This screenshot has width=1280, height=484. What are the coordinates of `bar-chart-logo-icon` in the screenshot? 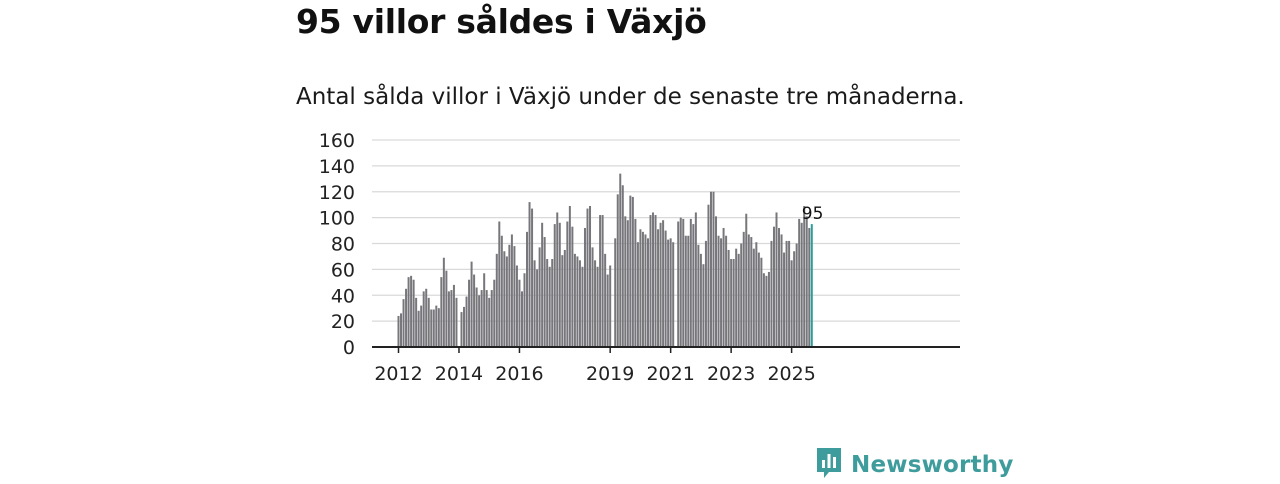 It's located at (829, 465).